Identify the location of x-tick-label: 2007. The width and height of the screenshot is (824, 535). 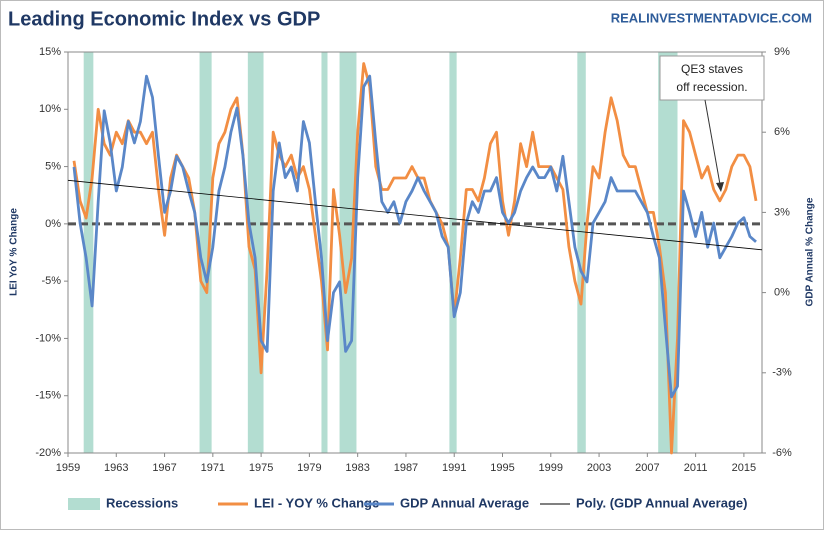
(647, 468).